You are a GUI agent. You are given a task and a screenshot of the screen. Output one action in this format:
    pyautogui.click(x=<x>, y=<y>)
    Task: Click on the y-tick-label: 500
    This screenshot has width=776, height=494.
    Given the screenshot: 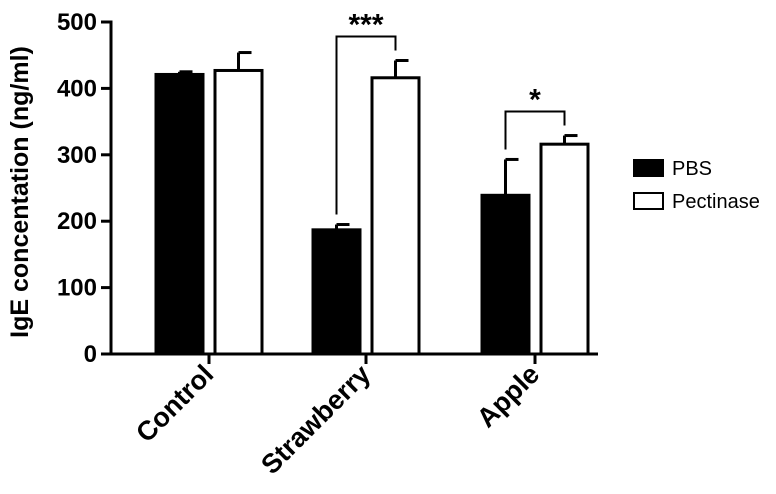 What is the action you would take?
    pyautogui.click(x=77, y=22)
    